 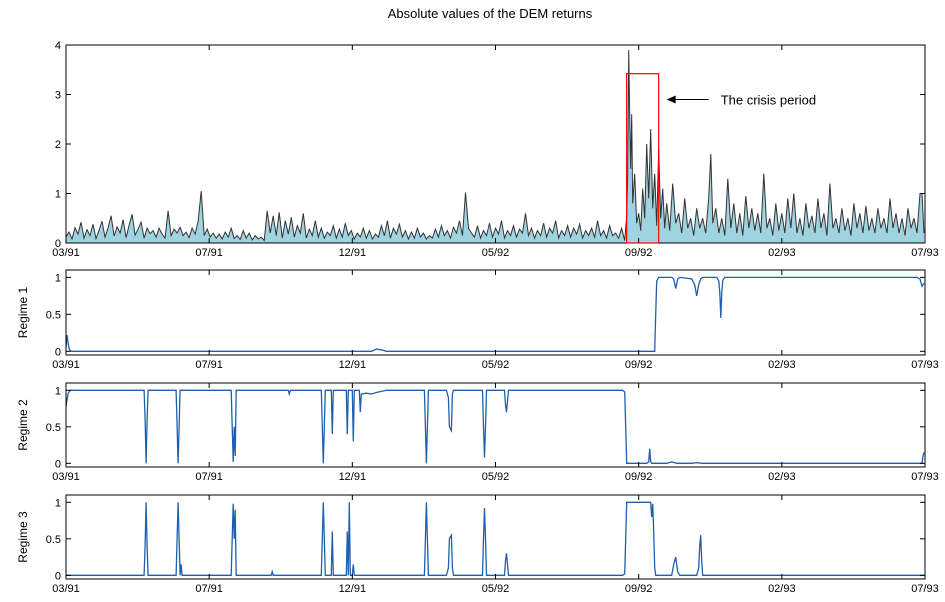 What do you see at coordinates (23, 312) in the screenshot?
I see `y-axis-label: Regime 1` at bounding box center [23, 312].